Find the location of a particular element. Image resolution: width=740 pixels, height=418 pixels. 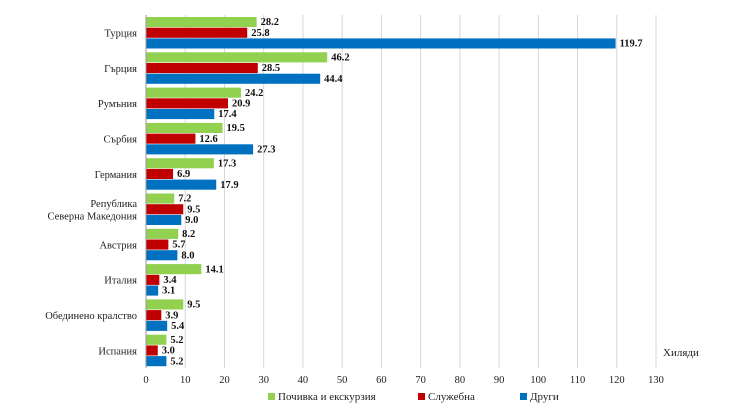

x-tick-label: 10 is located at coordinates (185, 380).